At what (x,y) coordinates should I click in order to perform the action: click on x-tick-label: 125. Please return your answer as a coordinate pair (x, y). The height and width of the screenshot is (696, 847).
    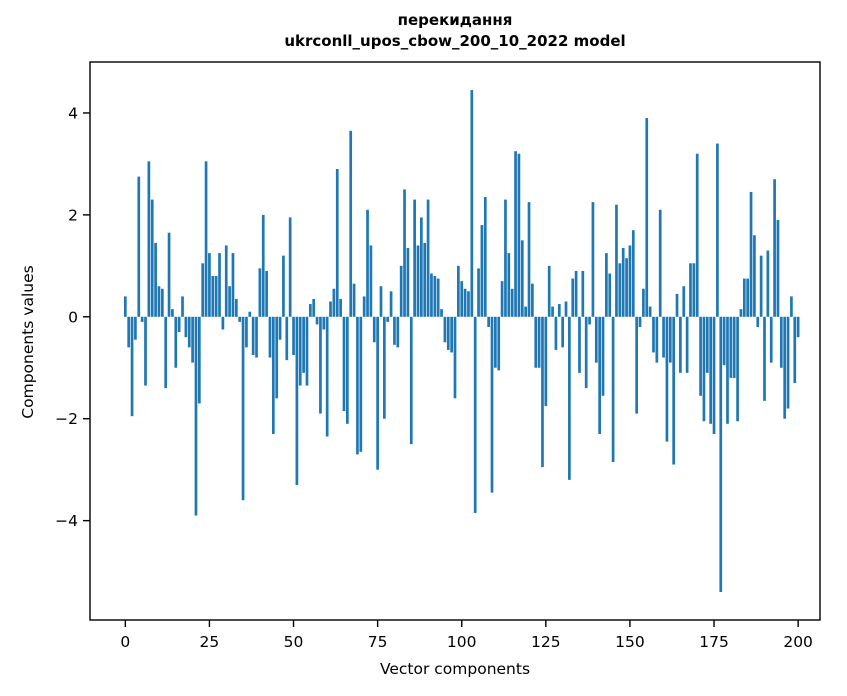
    Looking at the image, I should click on (546, 642).